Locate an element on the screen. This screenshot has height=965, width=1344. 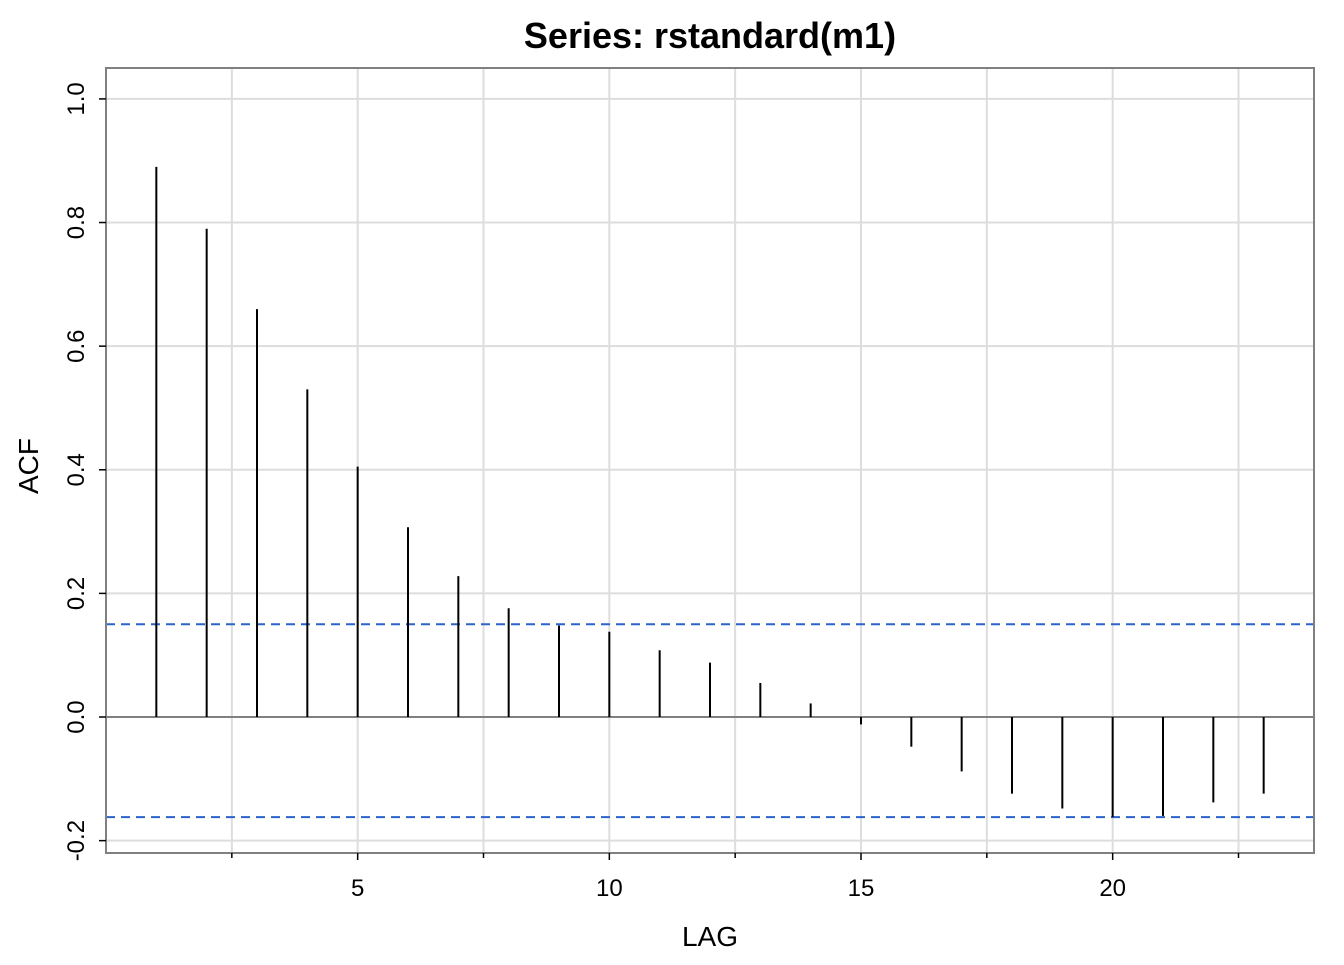
y-tick-label: -0.2 is located at coordinates (76, 840).